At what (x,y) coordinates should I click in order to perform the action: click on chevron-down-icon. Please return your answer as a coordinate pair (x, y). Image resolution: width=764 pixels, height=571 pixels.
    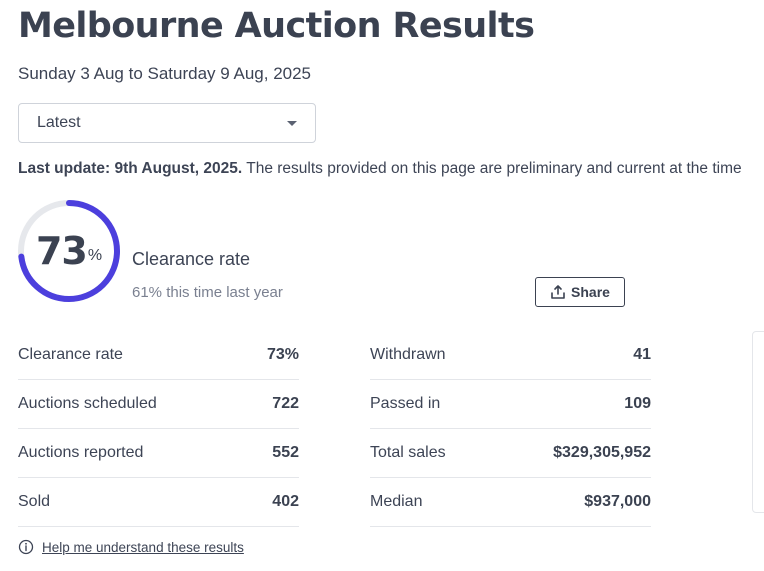
    Looking at the image, I should click on (292, 123).